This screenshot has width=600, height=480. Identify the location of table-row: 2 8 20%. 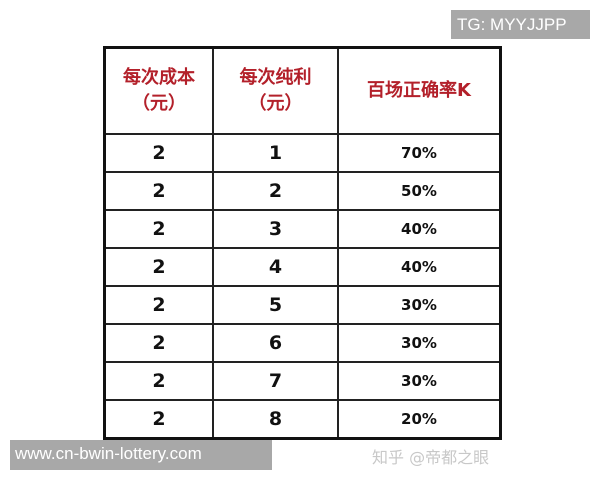
(302, 419).